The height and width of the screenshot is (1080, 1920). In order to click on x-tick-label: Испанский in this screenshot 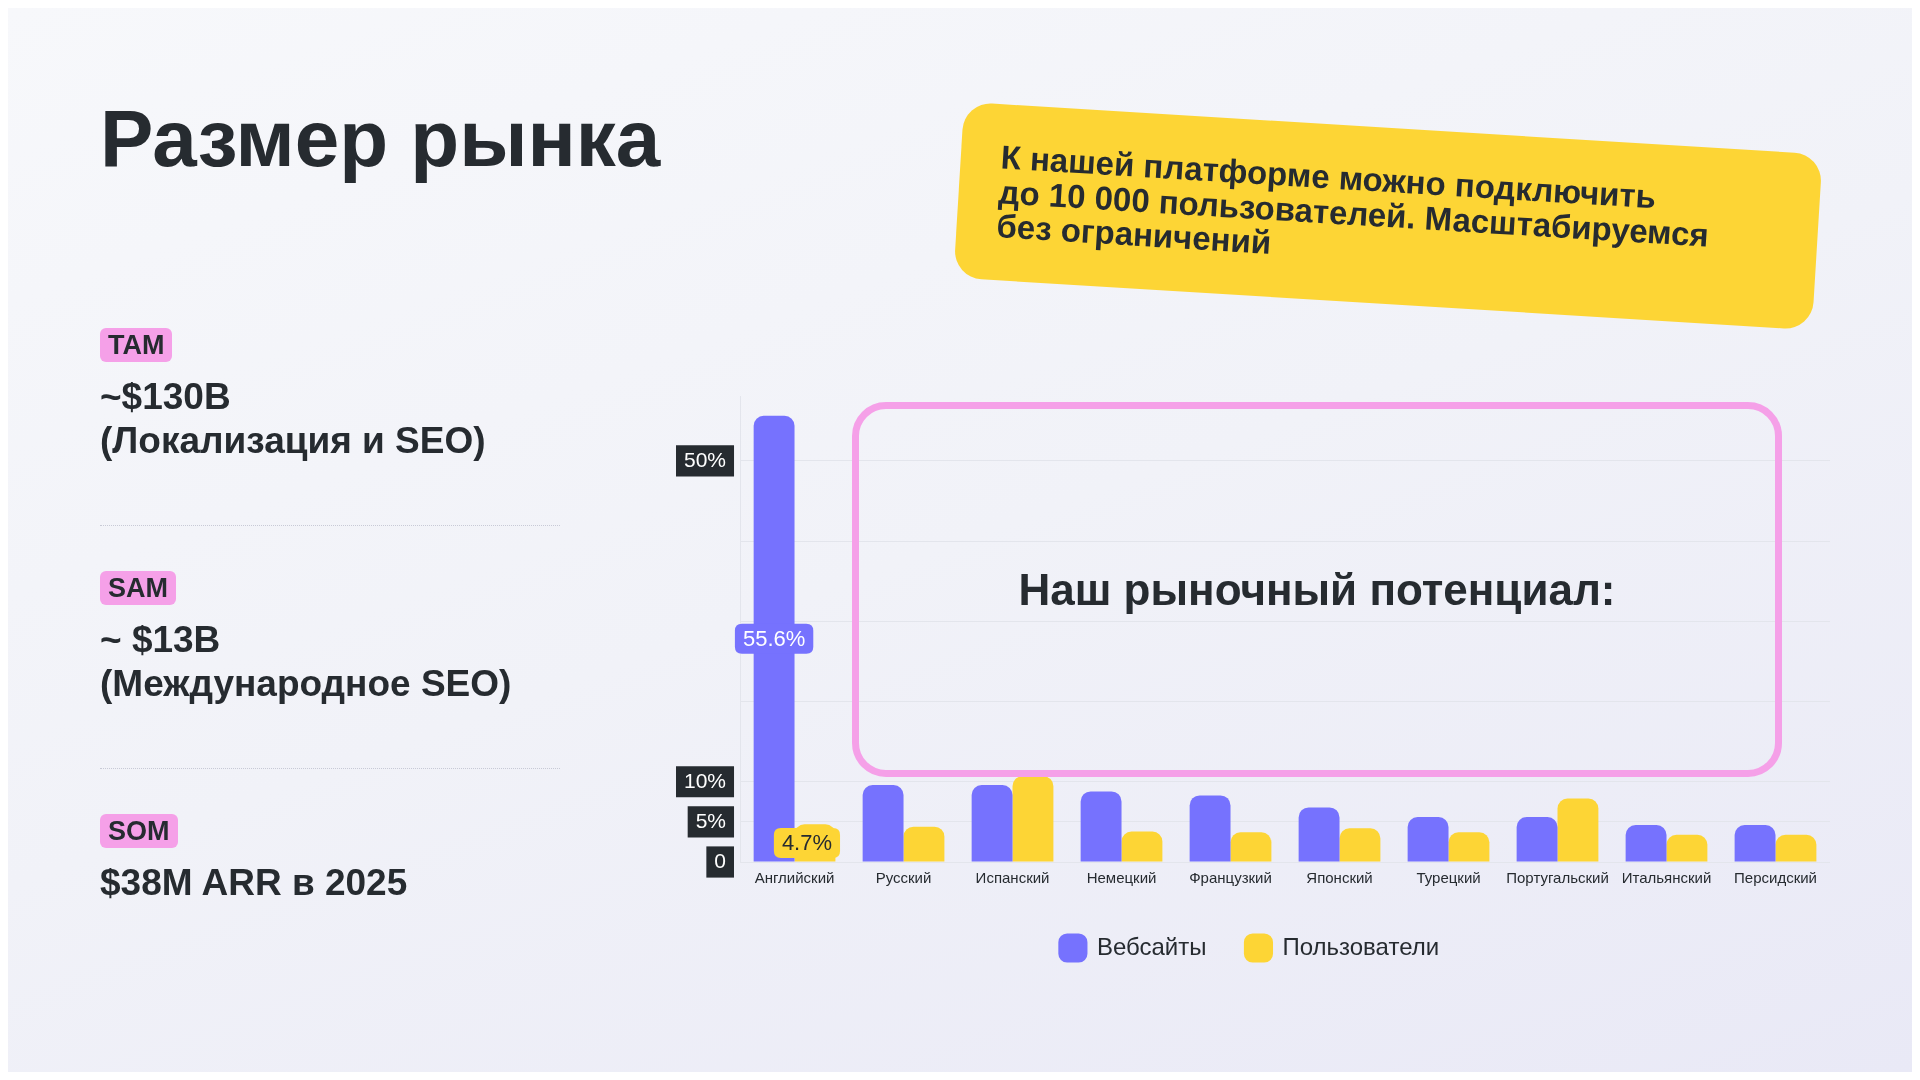, I will do `click(1012, 878)`.